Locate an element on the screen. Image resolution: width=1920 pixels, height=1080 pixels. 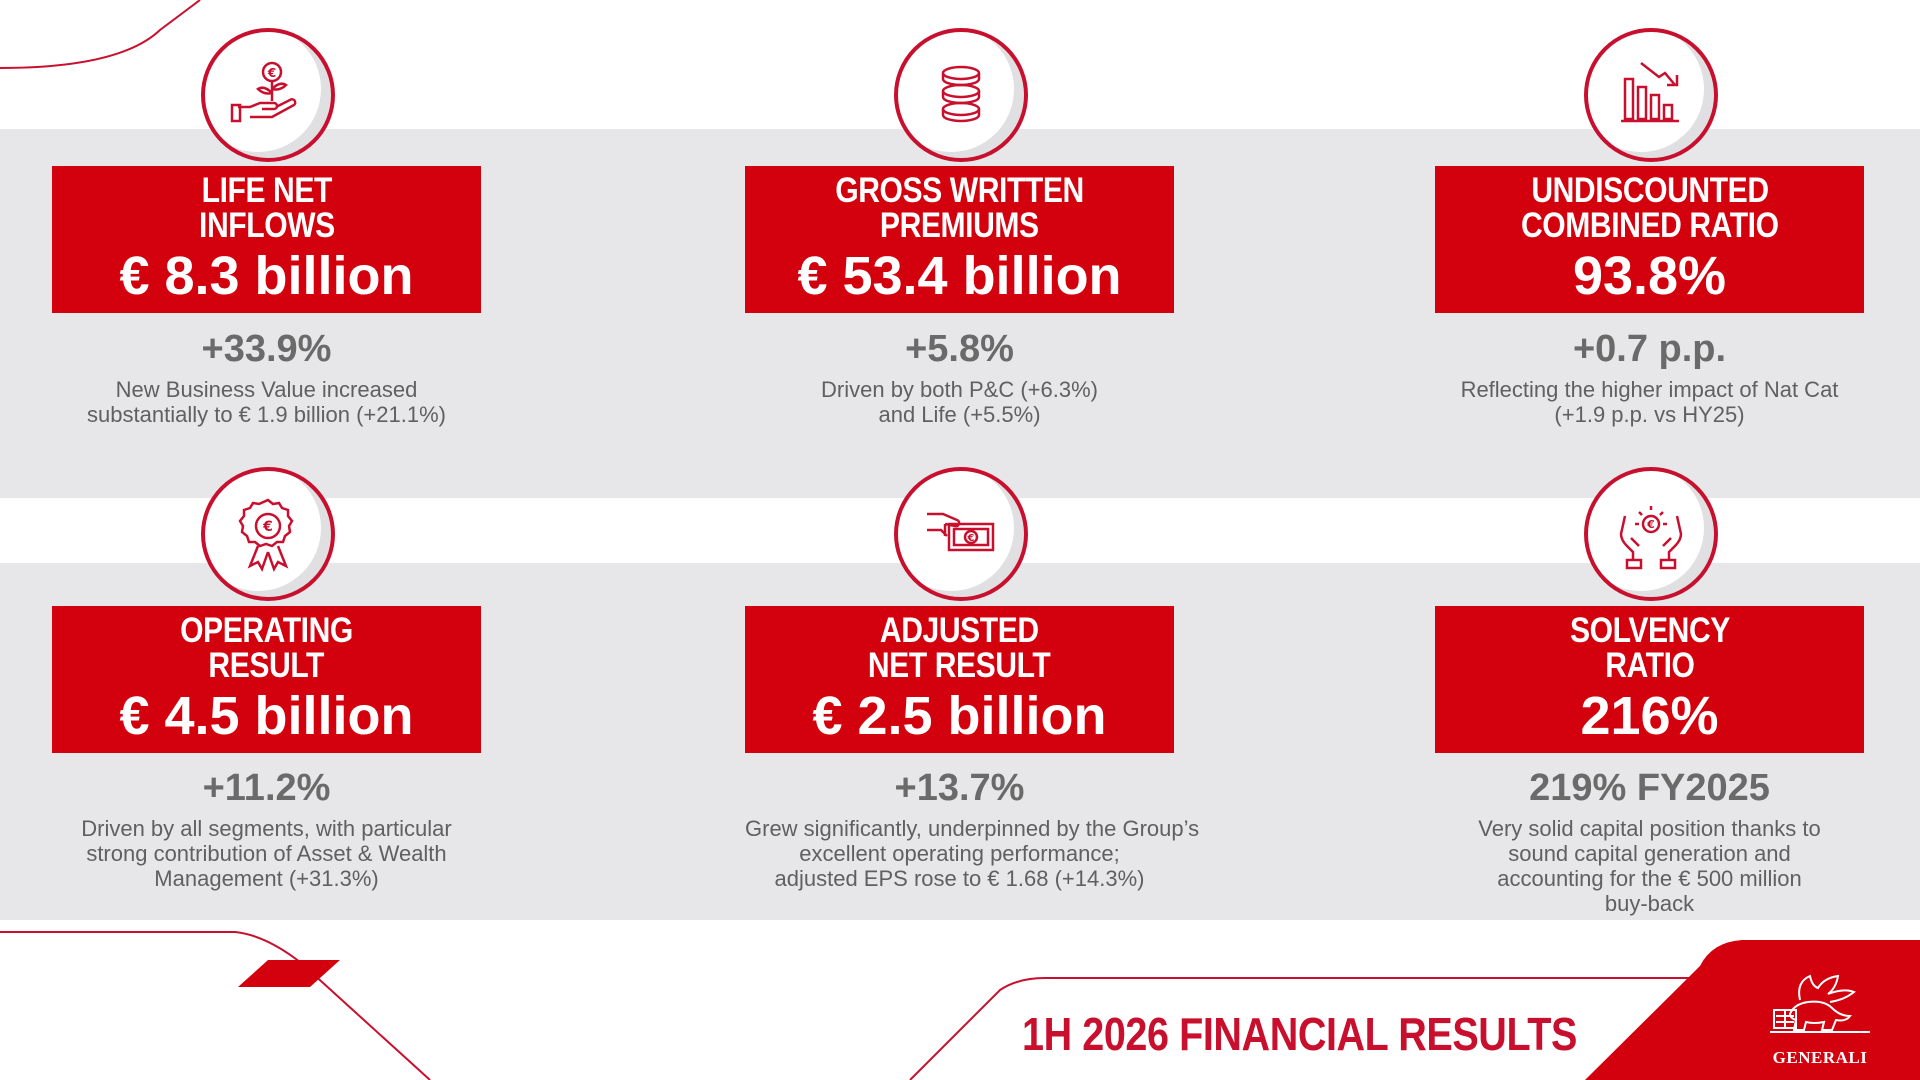
description-line: strong contribution of Asset & Wealth is located at coordinates (266, 853).